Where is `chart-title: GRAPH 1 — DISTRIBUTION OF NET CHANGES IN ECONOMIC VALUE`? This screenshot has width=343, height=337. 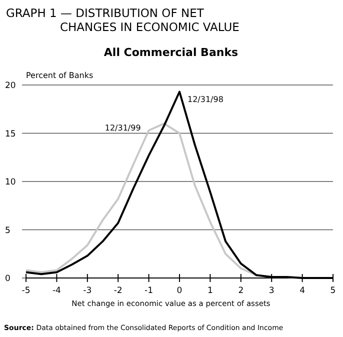
chart-title: GRAPH 1 — DISTRIBUTION OF NET CHANGES IN ECONOMIC VALUE is located at coordinates (123, 20).